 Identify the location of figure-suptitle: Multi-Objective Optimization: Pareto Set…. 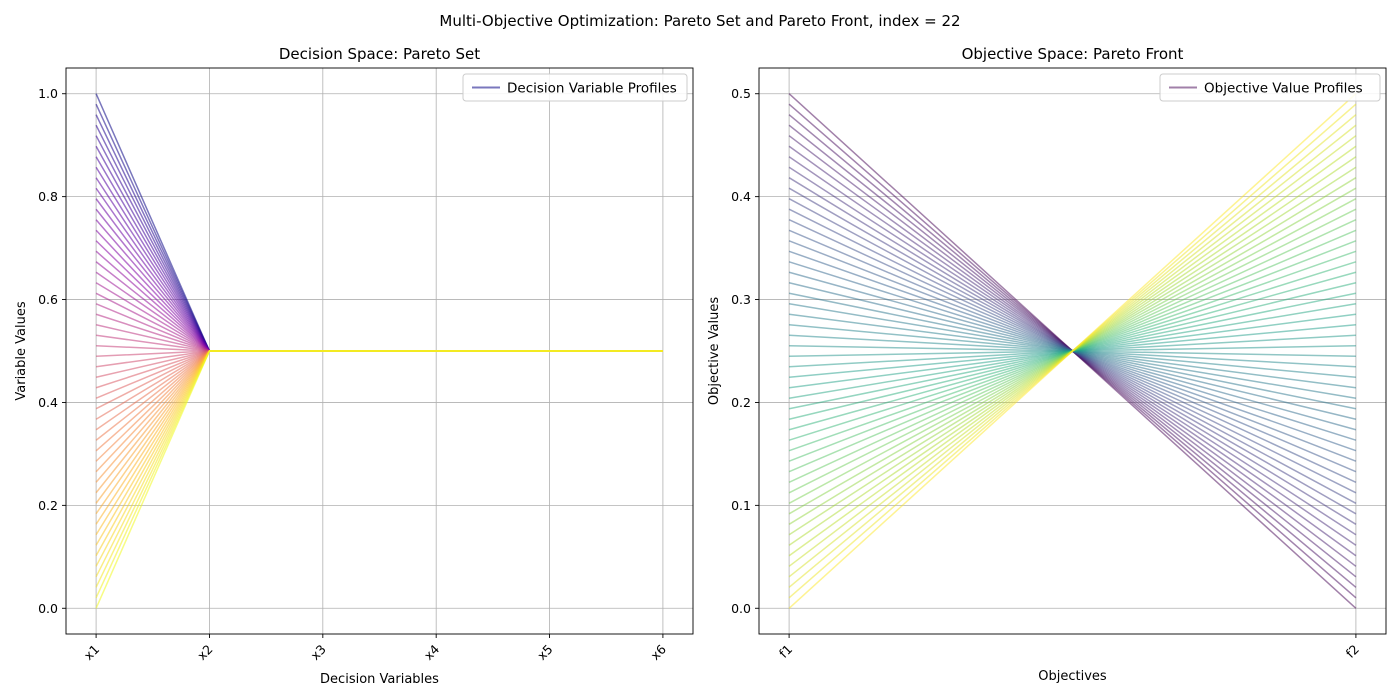
(699, 21).